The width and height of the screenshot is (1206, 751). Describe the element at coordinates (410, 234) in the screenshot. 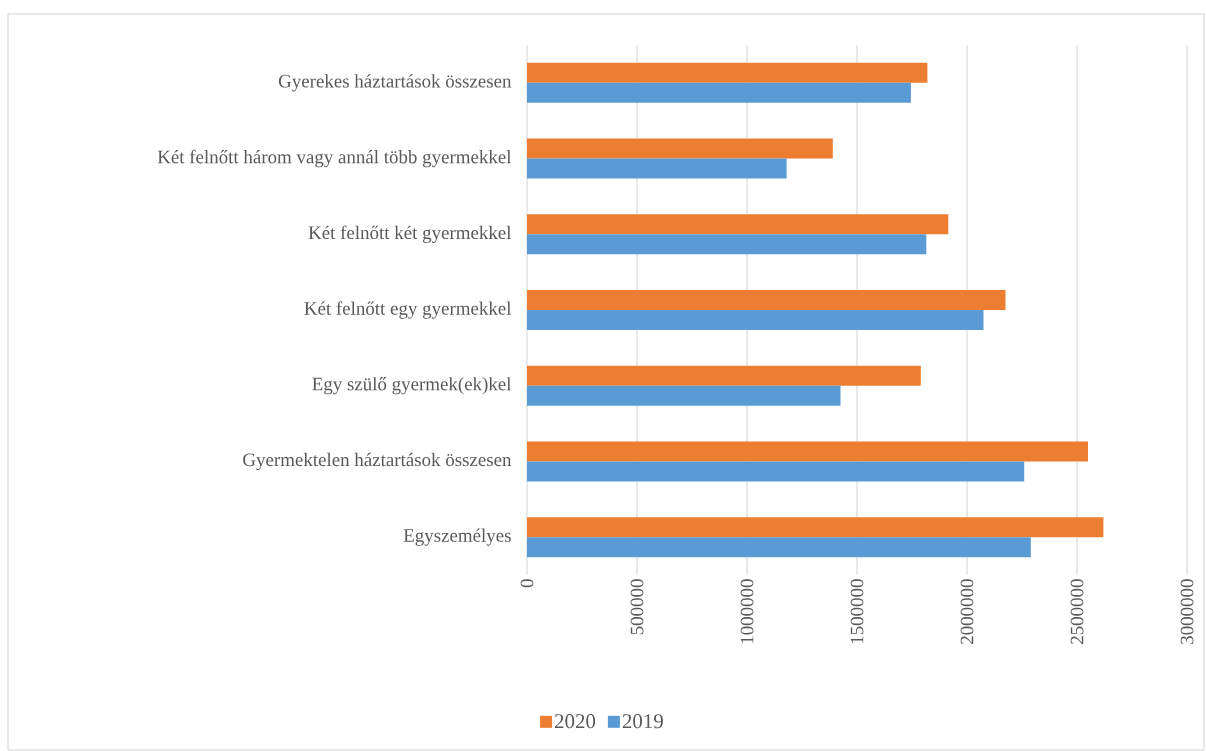

I see `y-tick-label: Két felnőtt két gyermekkel` at that location.